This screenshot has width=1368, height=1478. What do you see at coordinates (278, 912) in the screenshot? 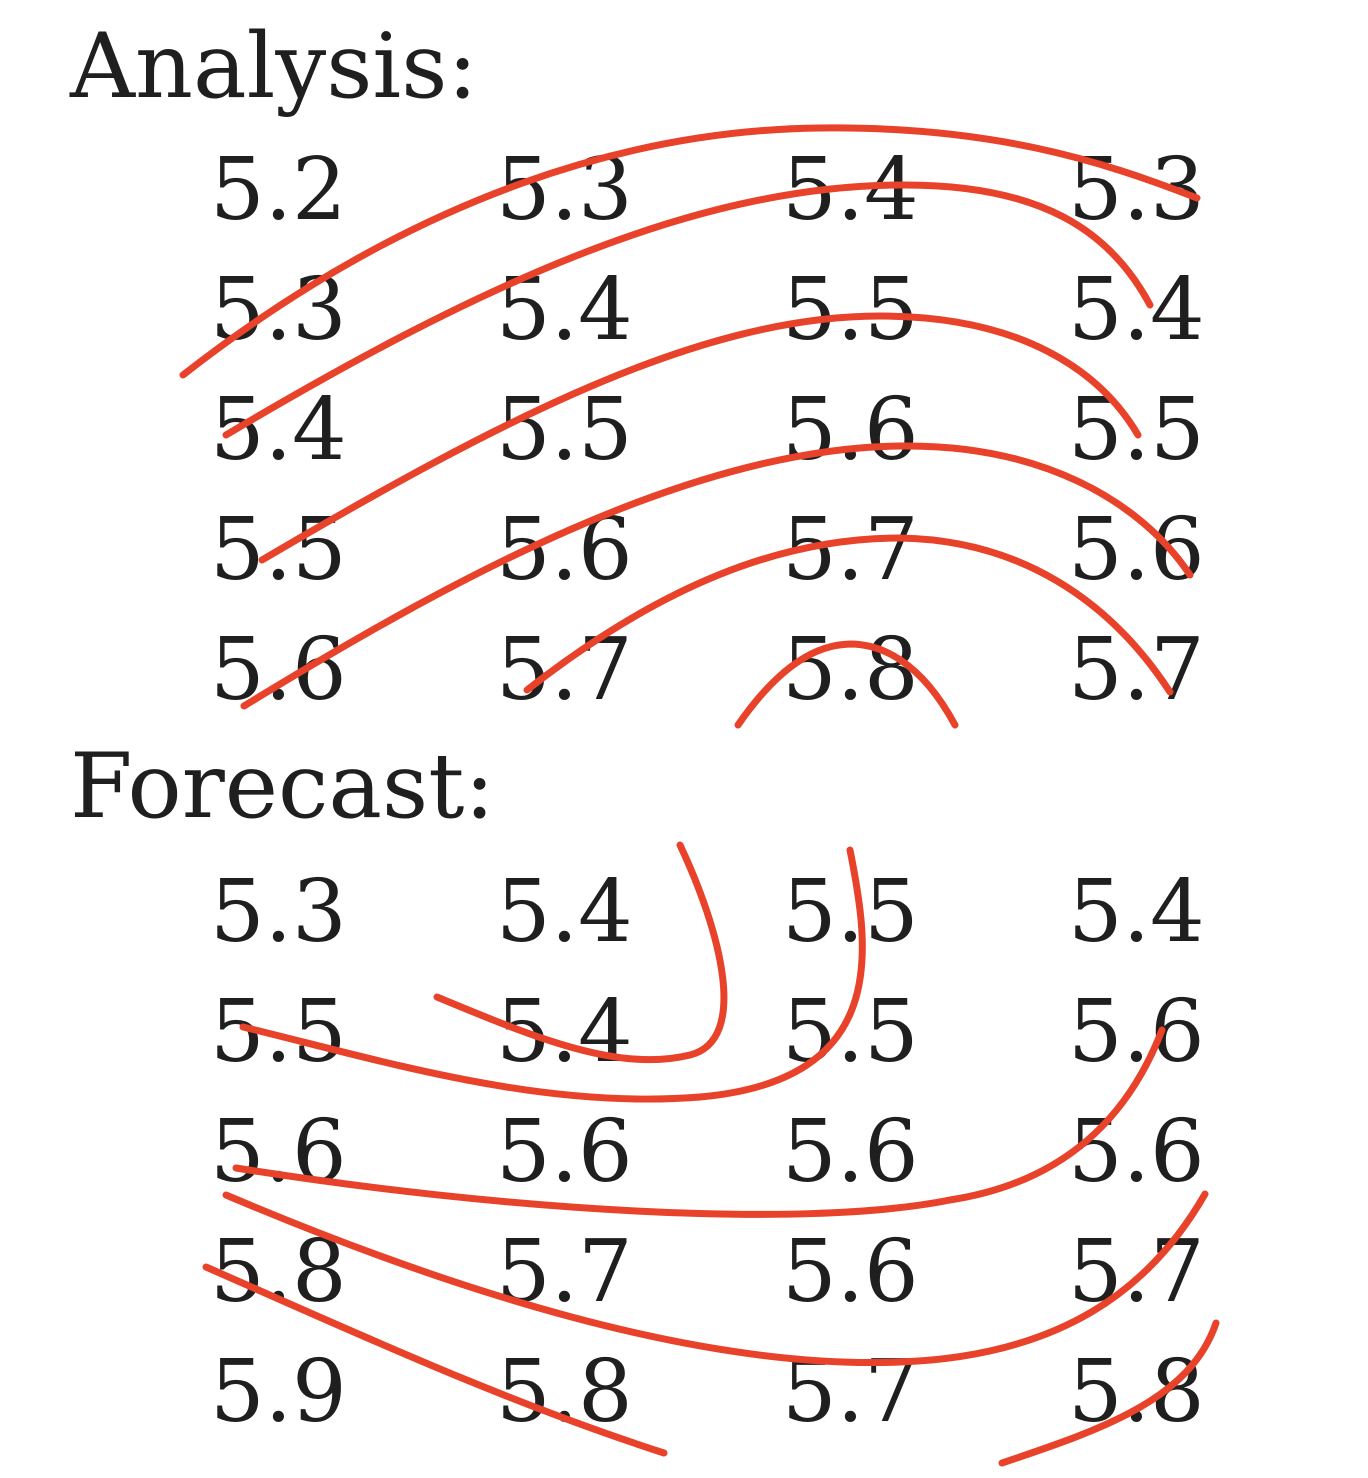
I see `forecast-value: 5.3` at bounding box center [278, 912].